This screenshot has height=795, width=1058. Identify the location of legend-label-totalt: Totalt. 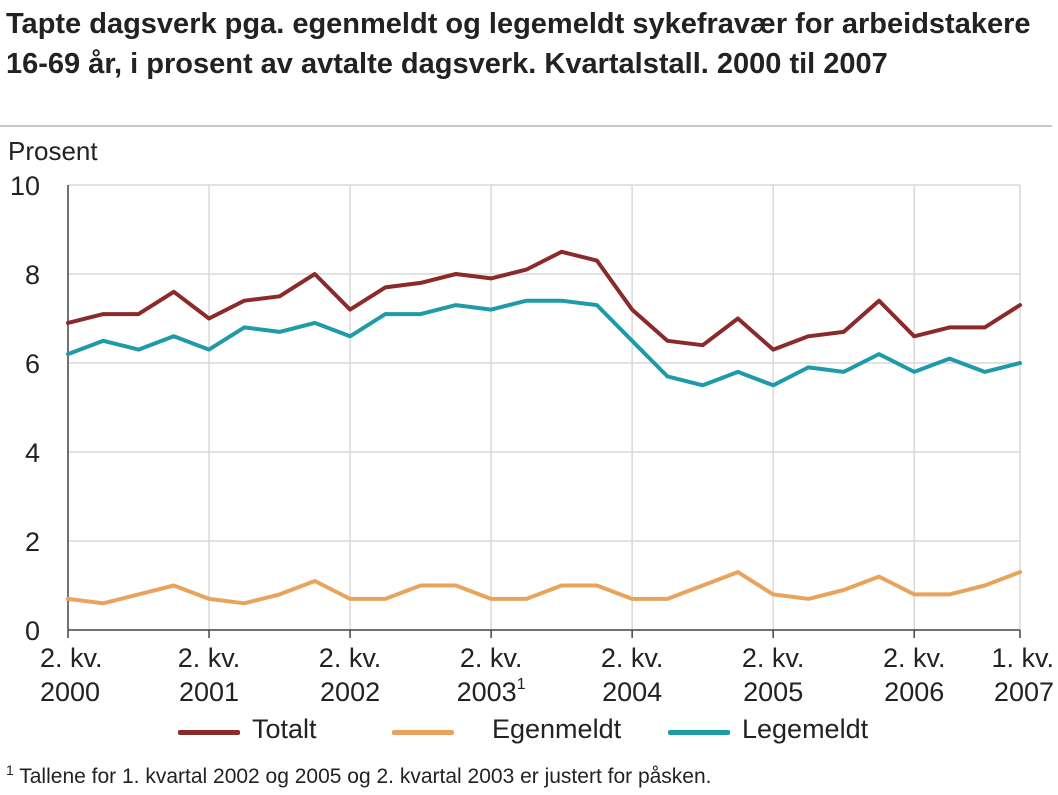
(284, 729).